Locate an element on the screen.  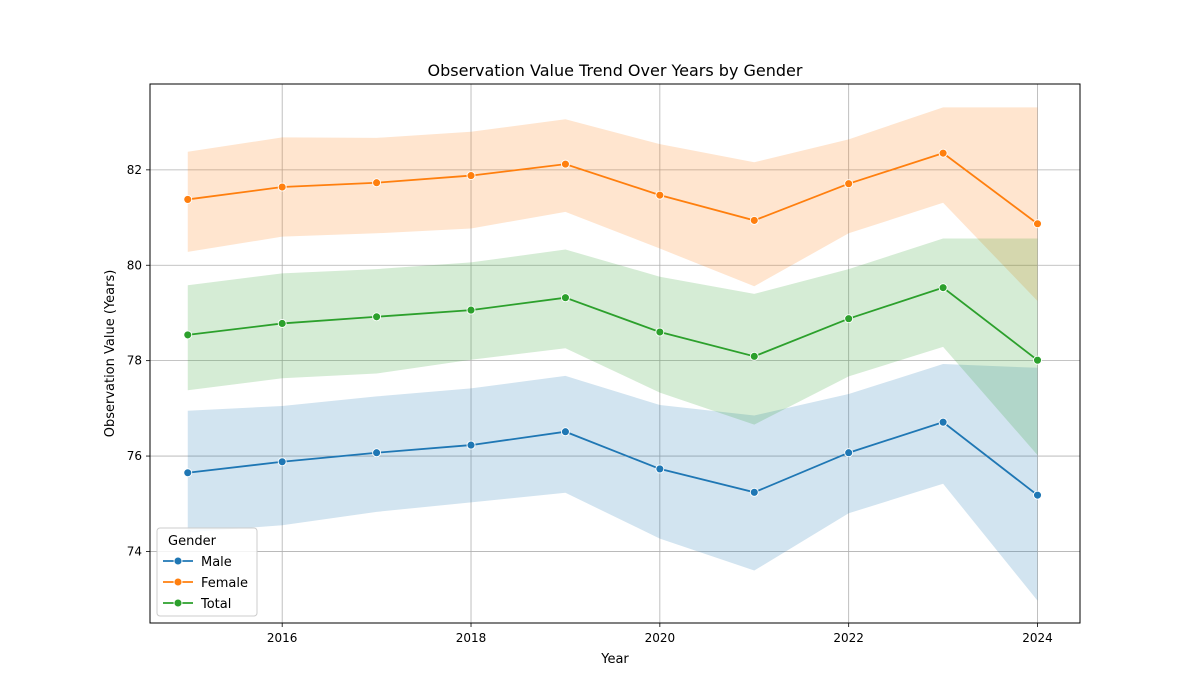
series-line-total is located at coordinates (613, 323).